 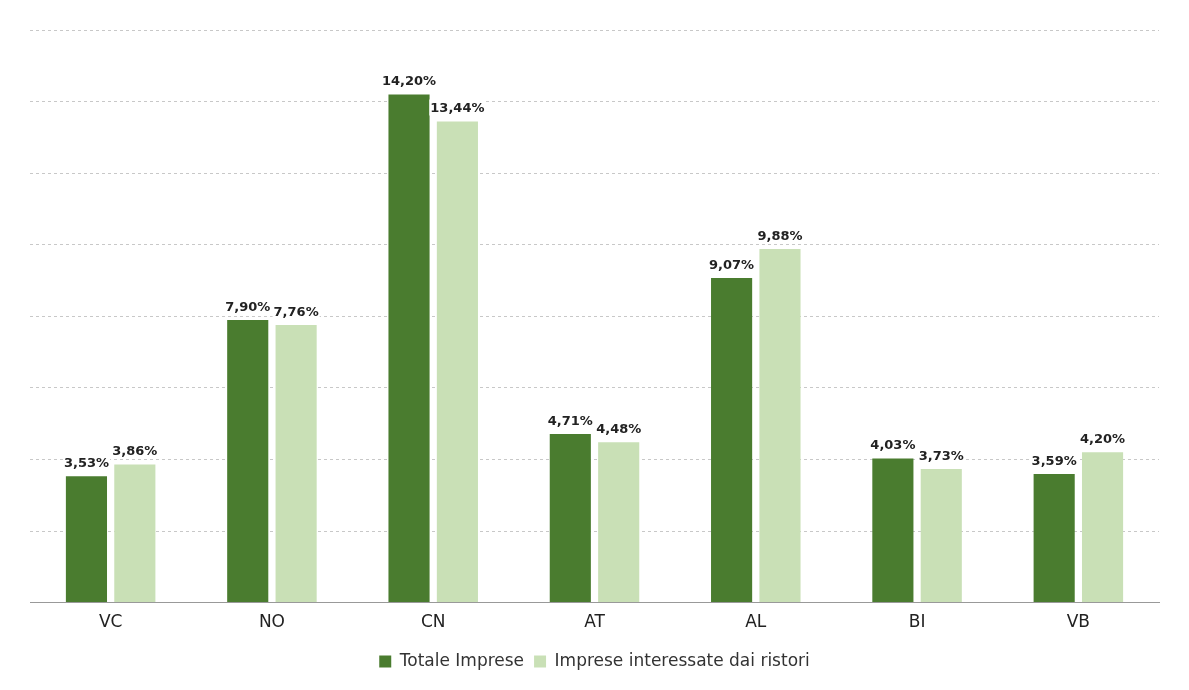 I want to click on x-tick-label: VC, so click(x=110, y=621).